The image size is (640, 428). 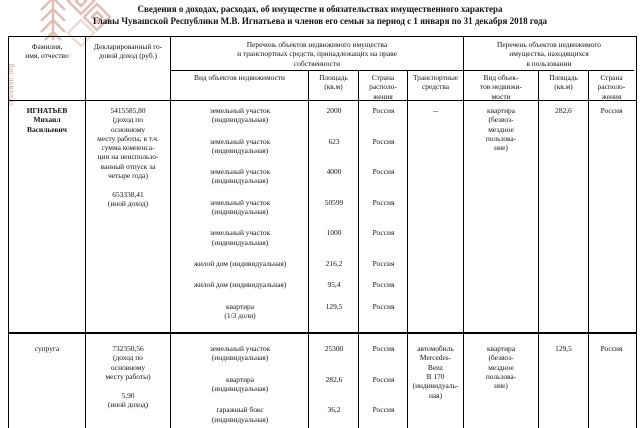 What do you see at coordinates (383, 85) in the screenshot?
I see `header-owned-country: Страна располо- жения` at bounding box center [383, 85].